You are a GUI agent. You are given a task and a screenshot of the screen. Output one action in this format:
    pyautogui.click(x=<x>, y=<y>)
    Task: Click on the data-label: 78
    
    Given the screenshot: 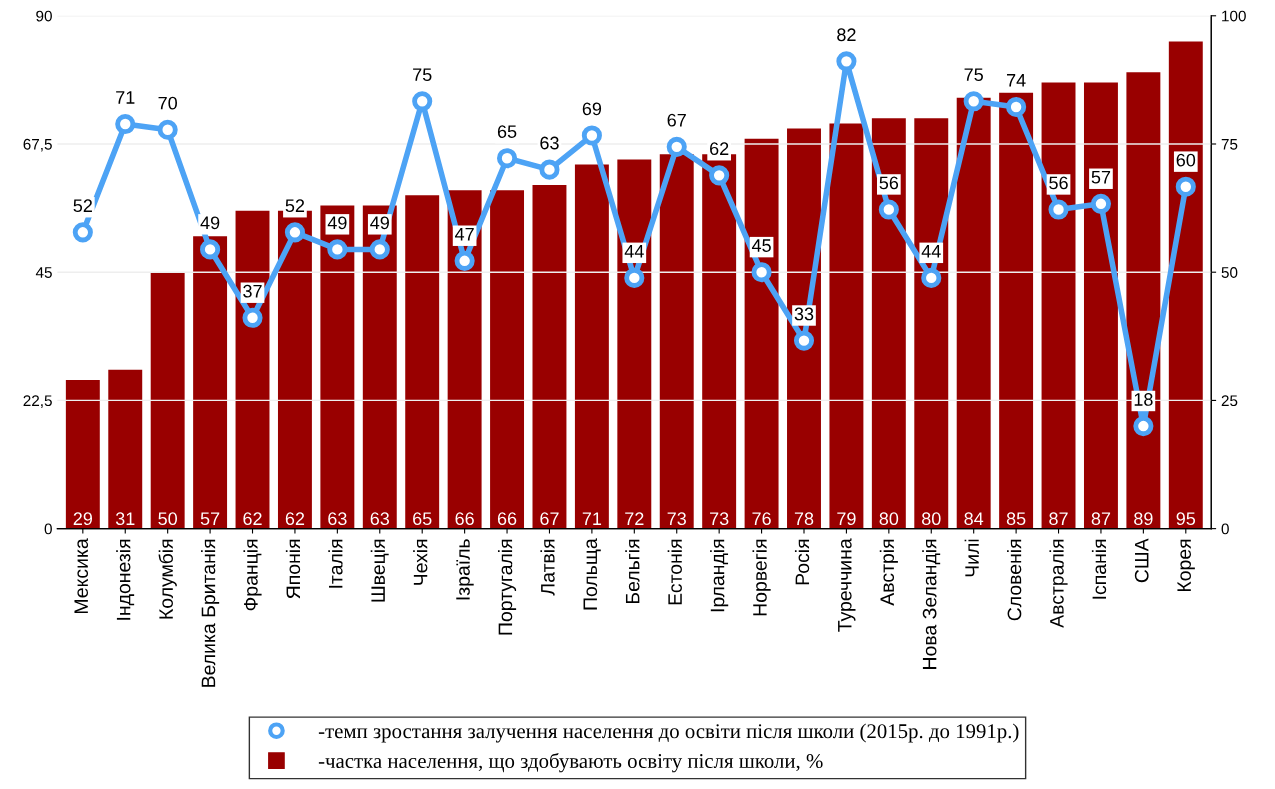 What is the action you would take?
    pyautogui.click(x=804, y=519)
    